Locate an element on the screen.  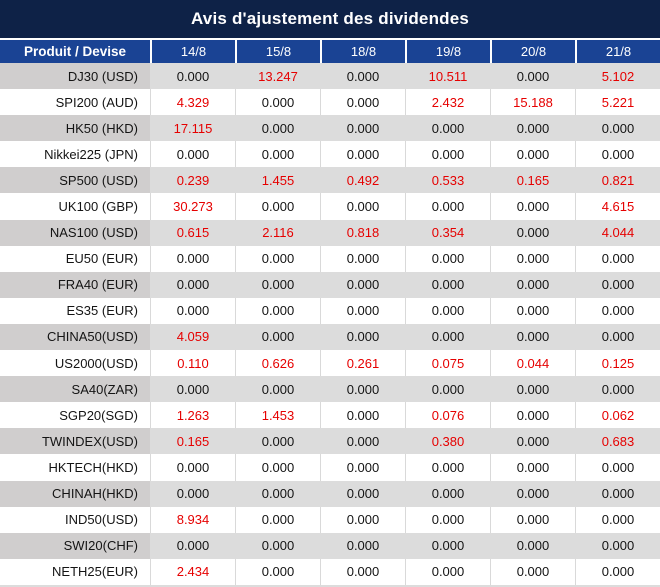
value-cell: 1.453 is located at coordinates (277, 415).